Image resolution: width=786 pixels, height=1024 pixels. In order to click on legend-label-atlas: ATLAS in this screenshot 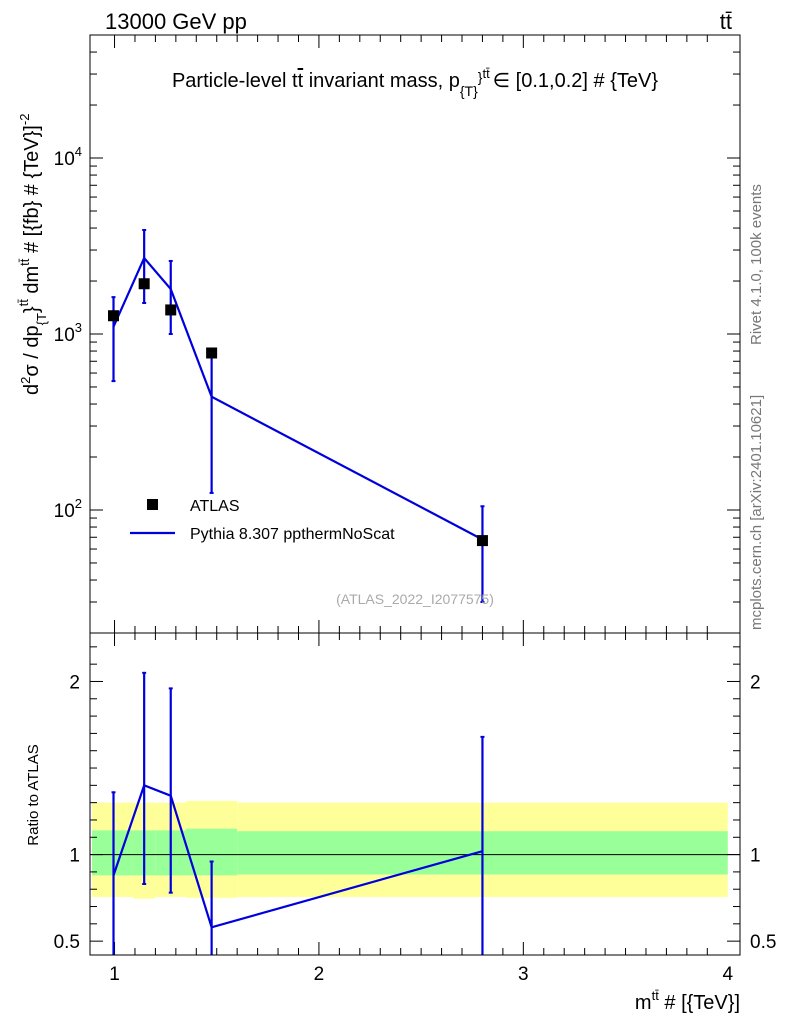, I will do `click(215, 506)`.